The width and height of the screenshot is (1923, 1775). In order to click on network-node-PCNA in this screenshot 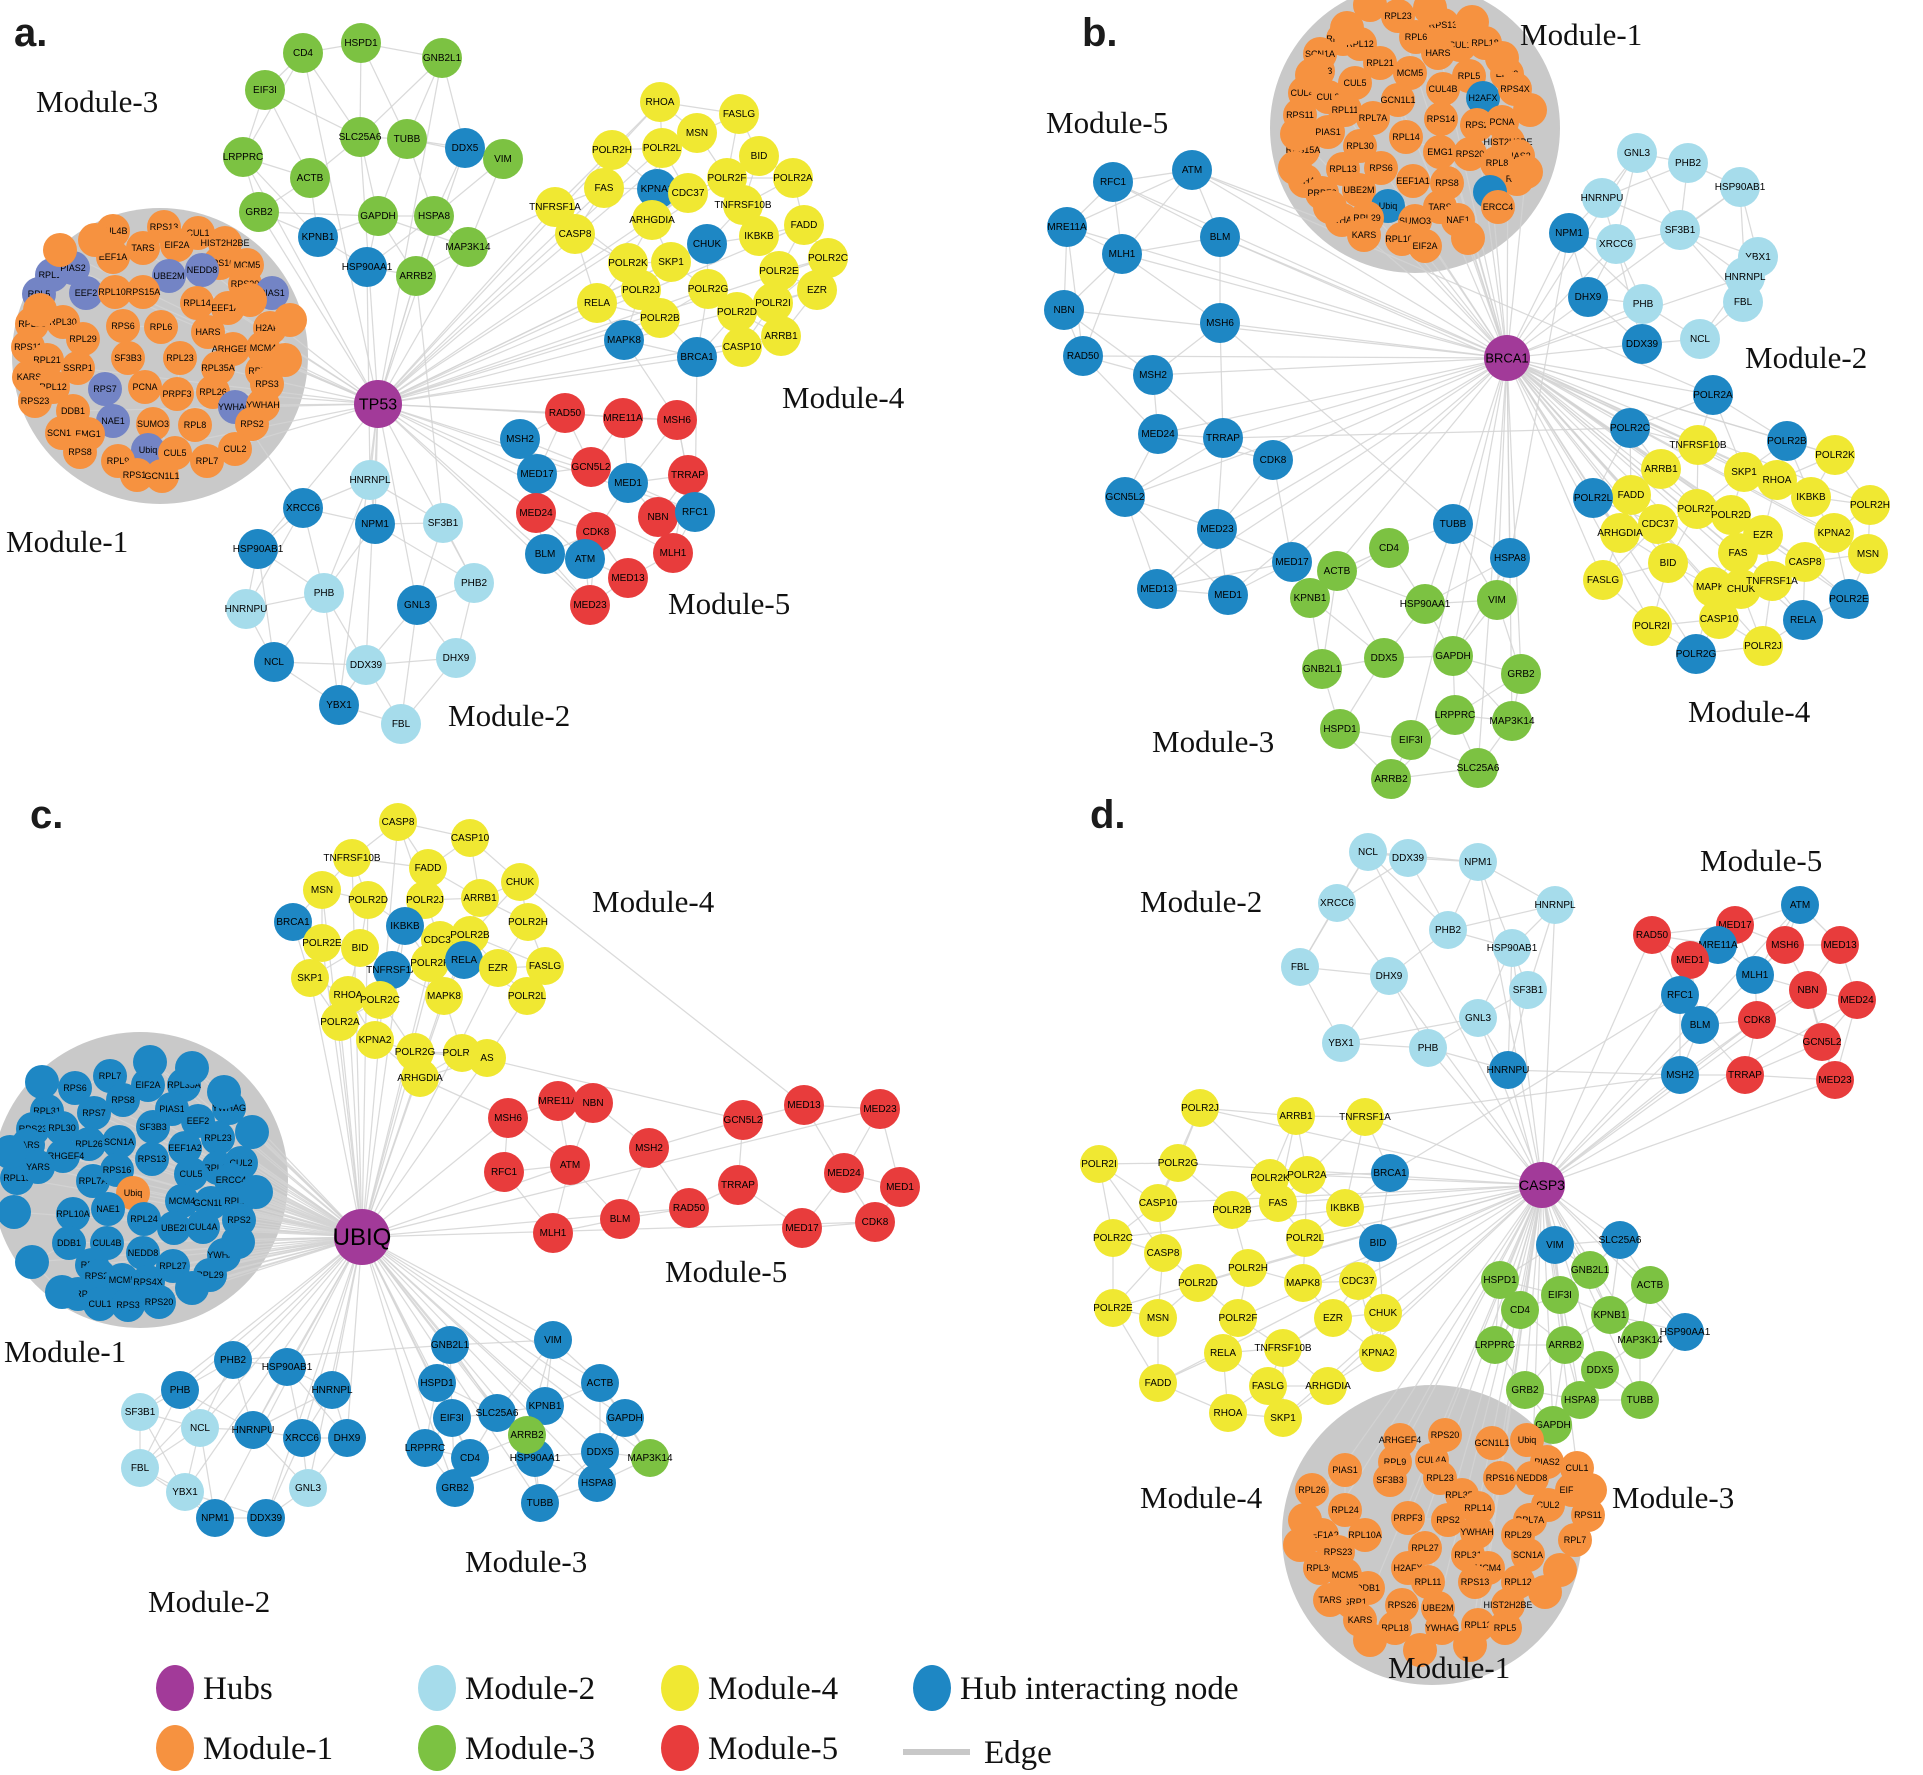, I will do `click(145, 387)`.